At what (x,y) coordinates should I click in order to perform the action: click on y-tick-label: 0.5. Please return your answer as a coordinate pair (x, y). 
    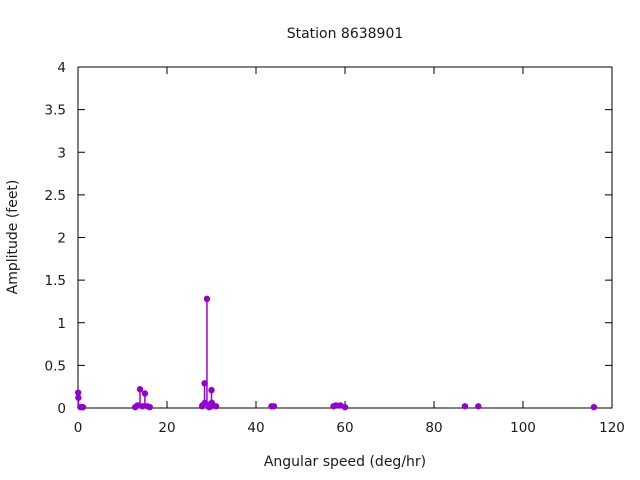
    Looking at the image, I should click on (55, 366).